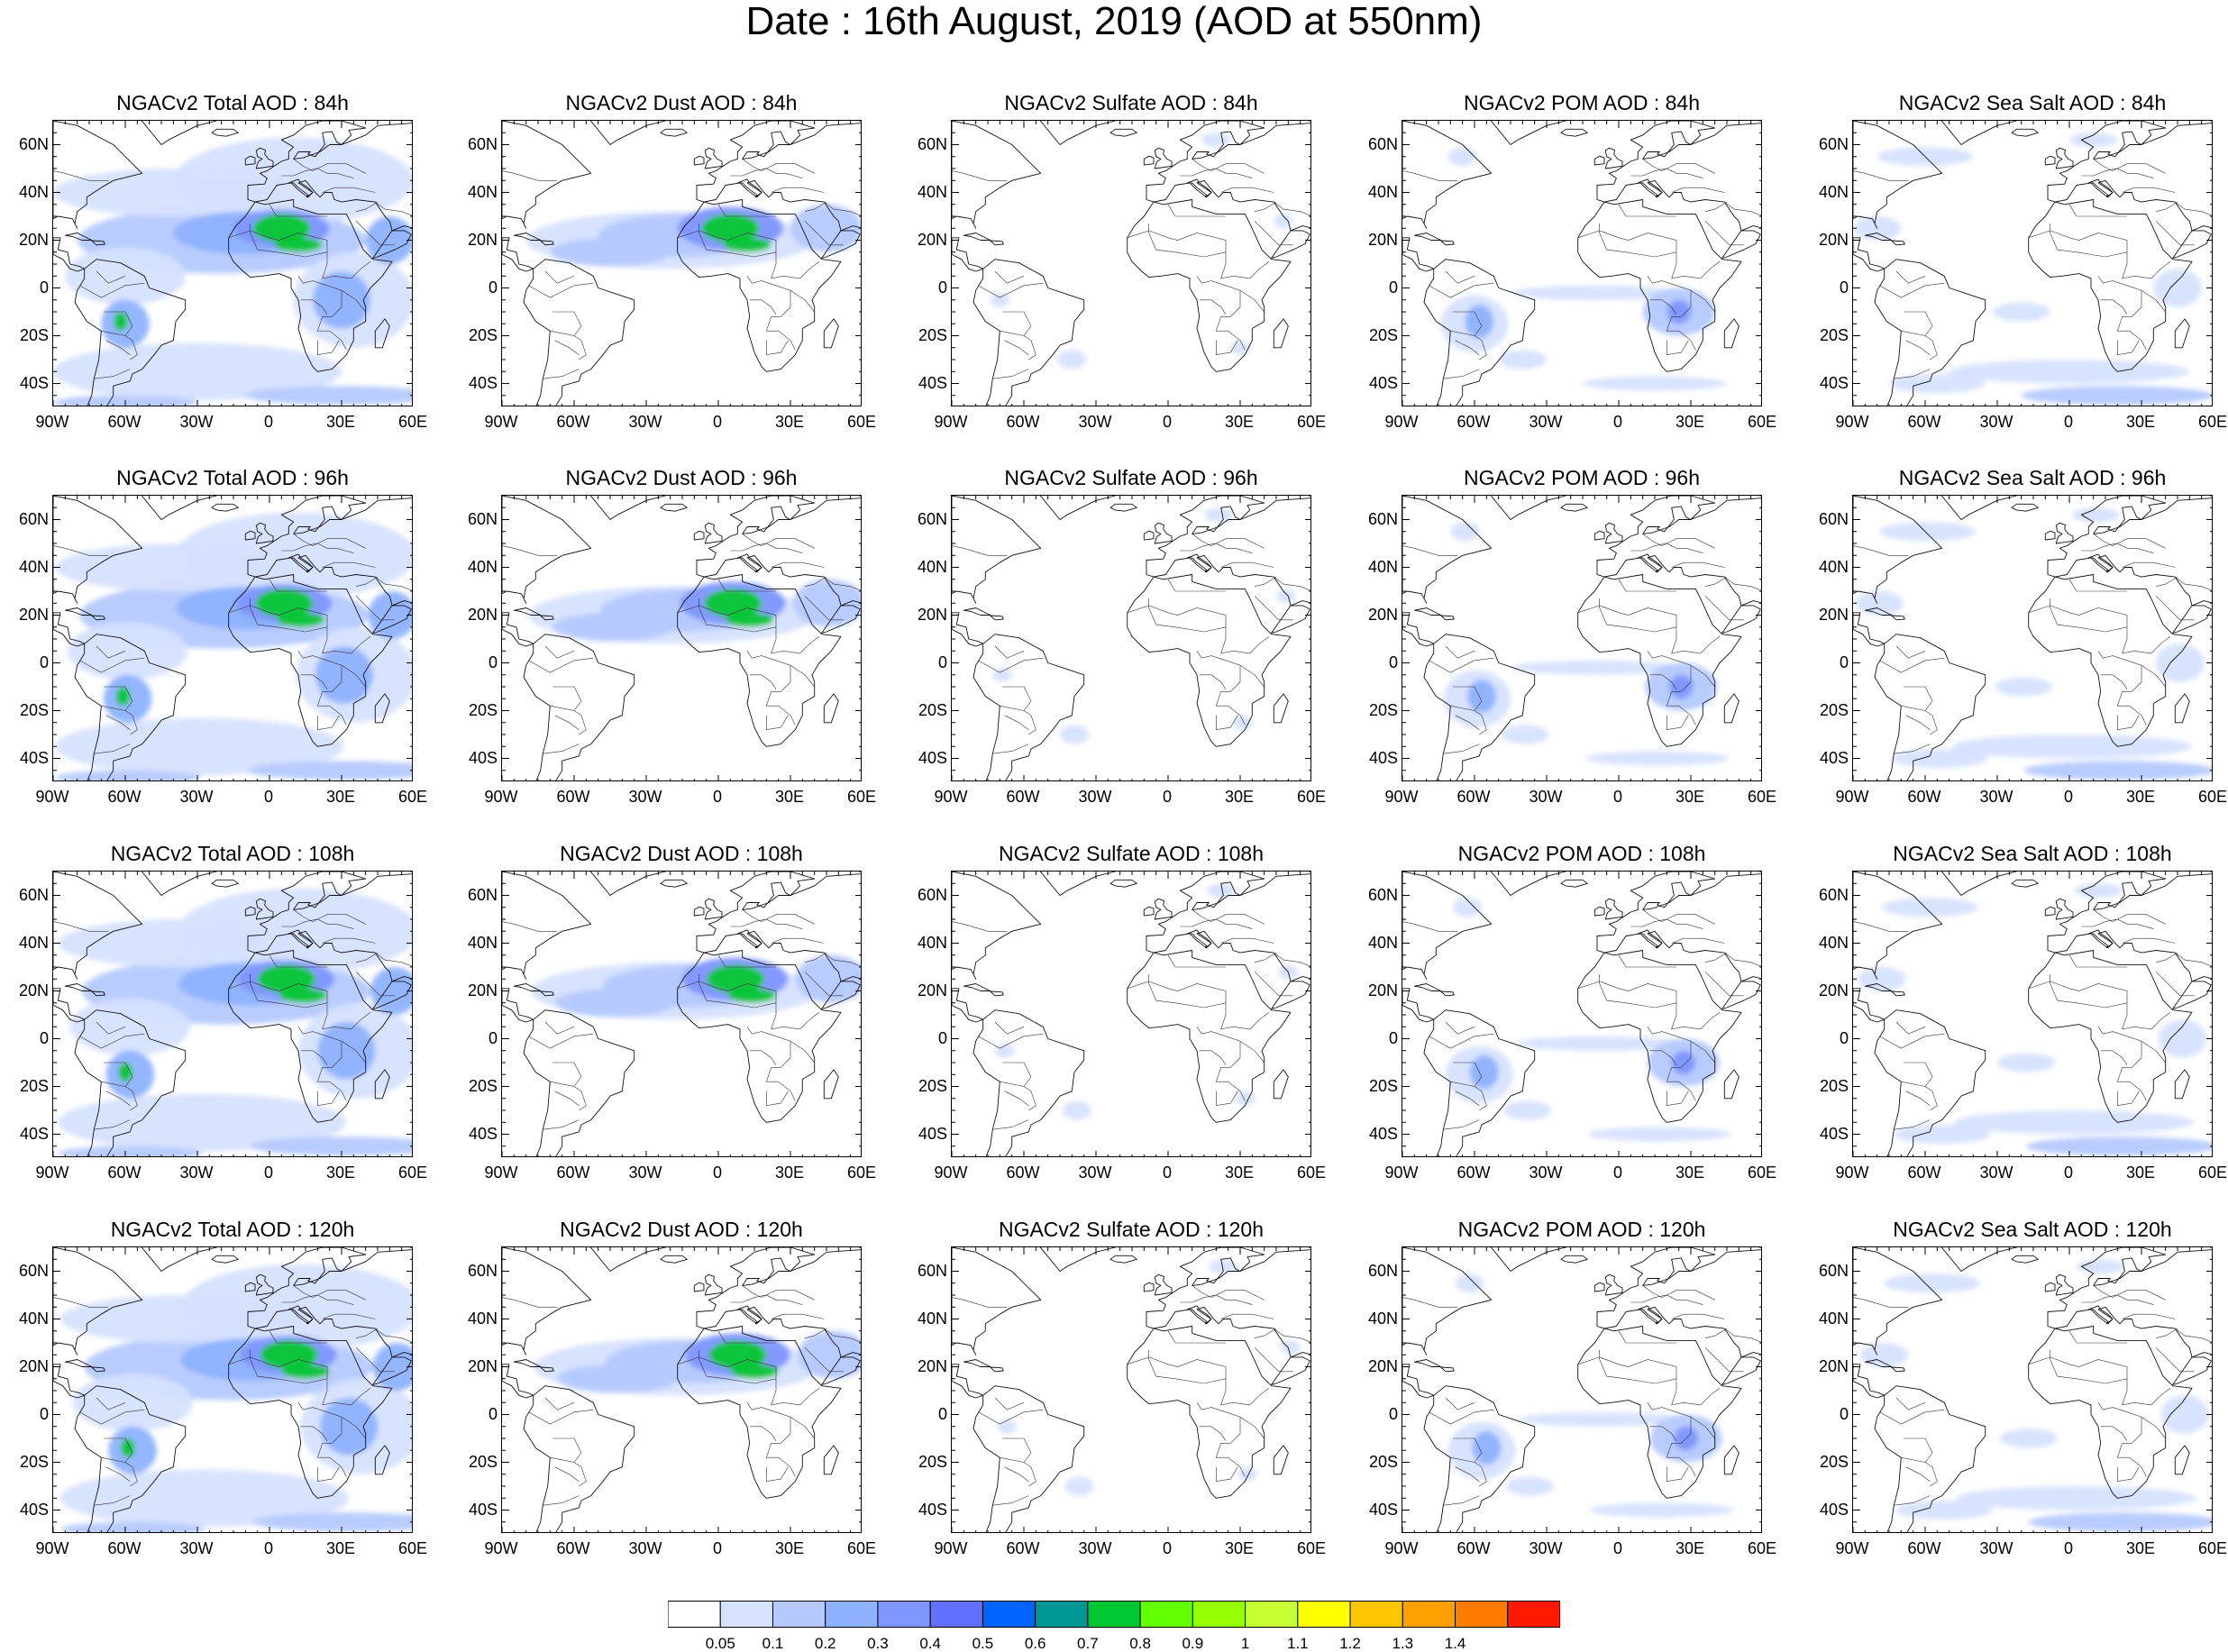  What do you see at coordinates (825, 1643) in the screenshot?
I see `colorbar-label: 0.2` at bounding box center [825, 1643].